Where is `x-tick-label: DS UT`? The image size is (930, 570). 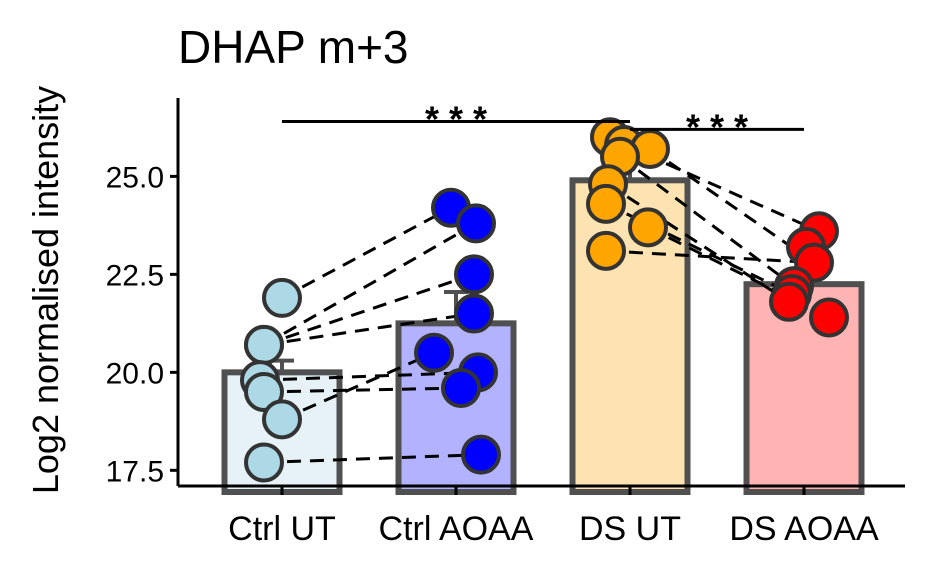 x-tick-label: DS UT is located at coordinates (630, 529).